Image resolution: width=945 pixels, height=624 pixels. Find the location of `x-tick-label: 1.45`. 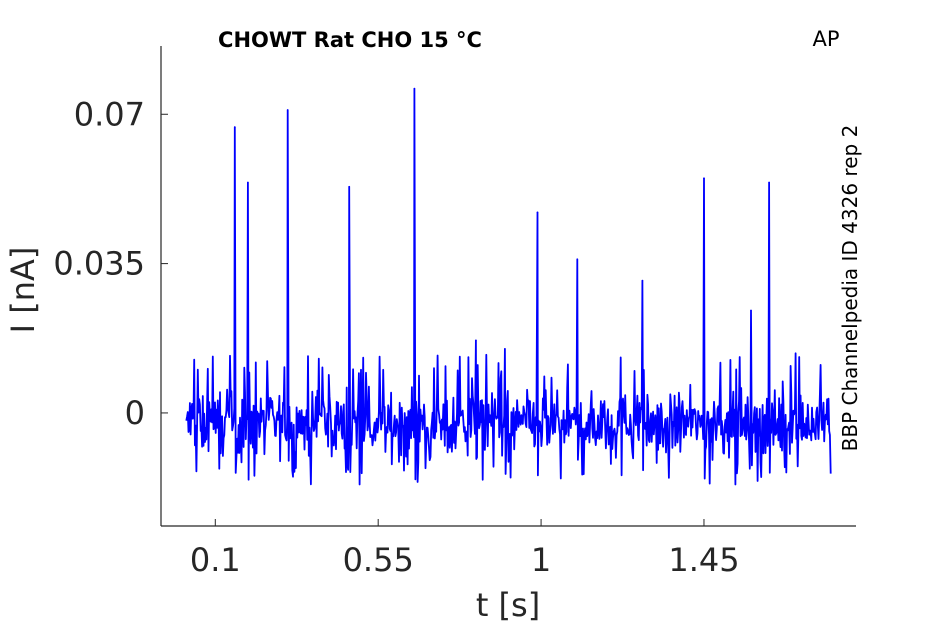

x-tick-label: 1.45 is located at coordinates (703, 560).